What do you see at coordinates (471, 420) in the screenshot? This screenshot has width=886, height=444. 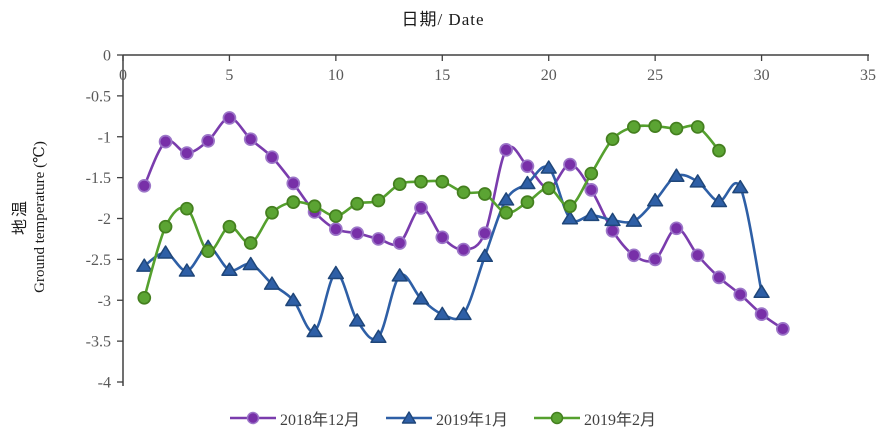 I see `legend-label: 2019年1月` at bounding box center [471, 420].